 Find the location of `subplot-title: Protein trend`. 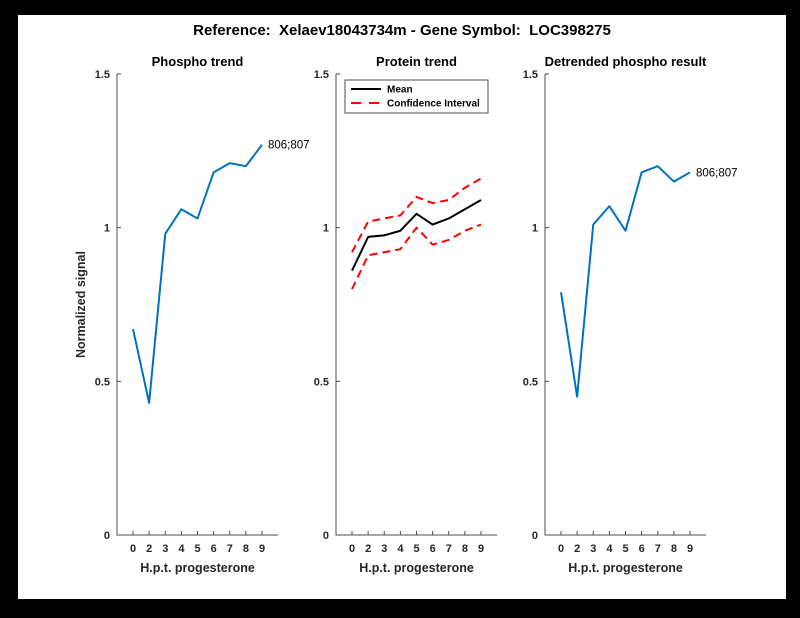

subplot-title: Protein trend is located at coordinates (416, 61).